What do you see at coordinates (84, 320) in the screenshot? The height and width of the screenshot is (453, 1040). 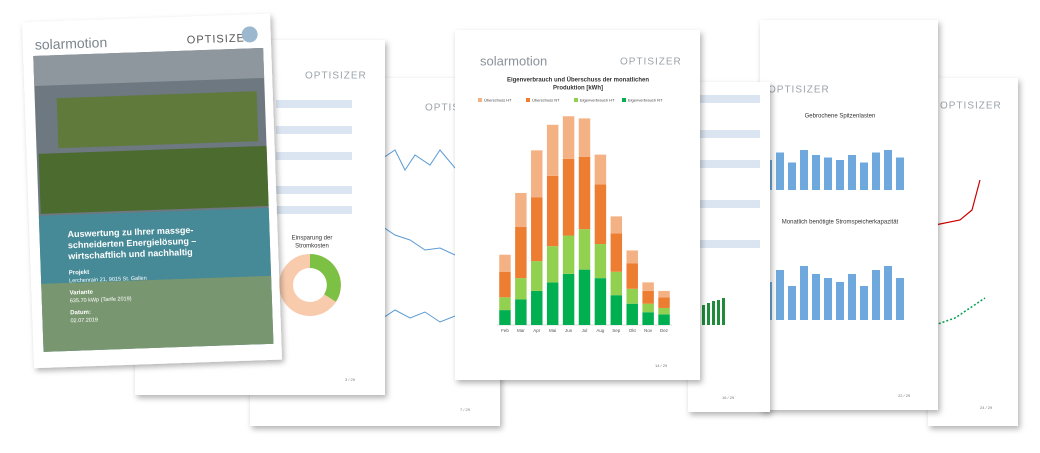 I see `field-value: 02.07.2019` at bounding box center [84, 320].